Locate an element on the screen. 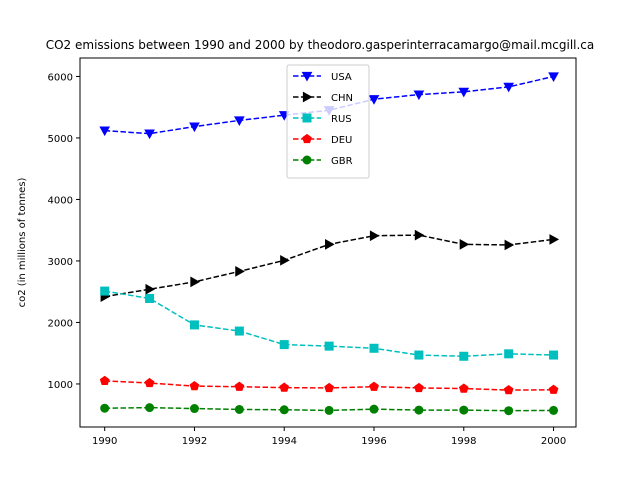  x-tick-label: 1996 is located at coordinates (373, 441).